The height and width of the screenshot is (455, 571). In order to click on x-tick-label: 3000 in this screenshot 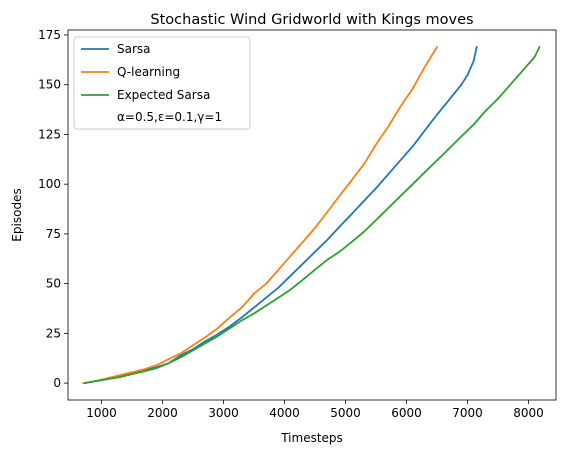, I will do `click(223, 413)`.